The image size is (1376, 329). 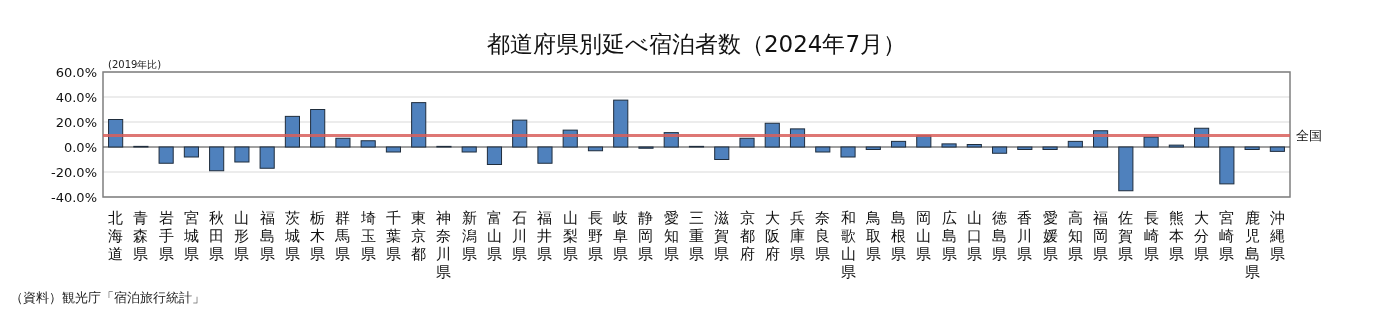 What do you see at coordinates (823, 236) in the screenshot?
I see `x-tick-label: 奈良県` at bounding box center [823, 236].